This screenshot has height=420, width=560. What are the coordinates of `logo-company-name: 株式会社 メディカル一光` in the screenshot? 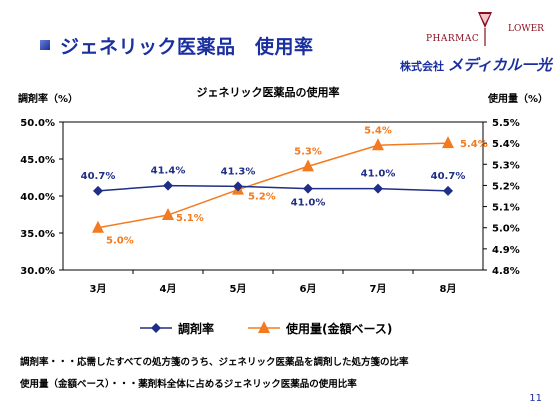 It's located at (476, 64).